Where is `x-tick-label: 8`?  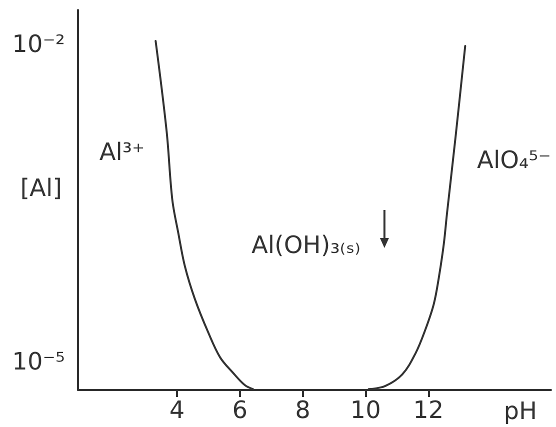 x-tick-label: 8 is located at coordinates (302, 410).